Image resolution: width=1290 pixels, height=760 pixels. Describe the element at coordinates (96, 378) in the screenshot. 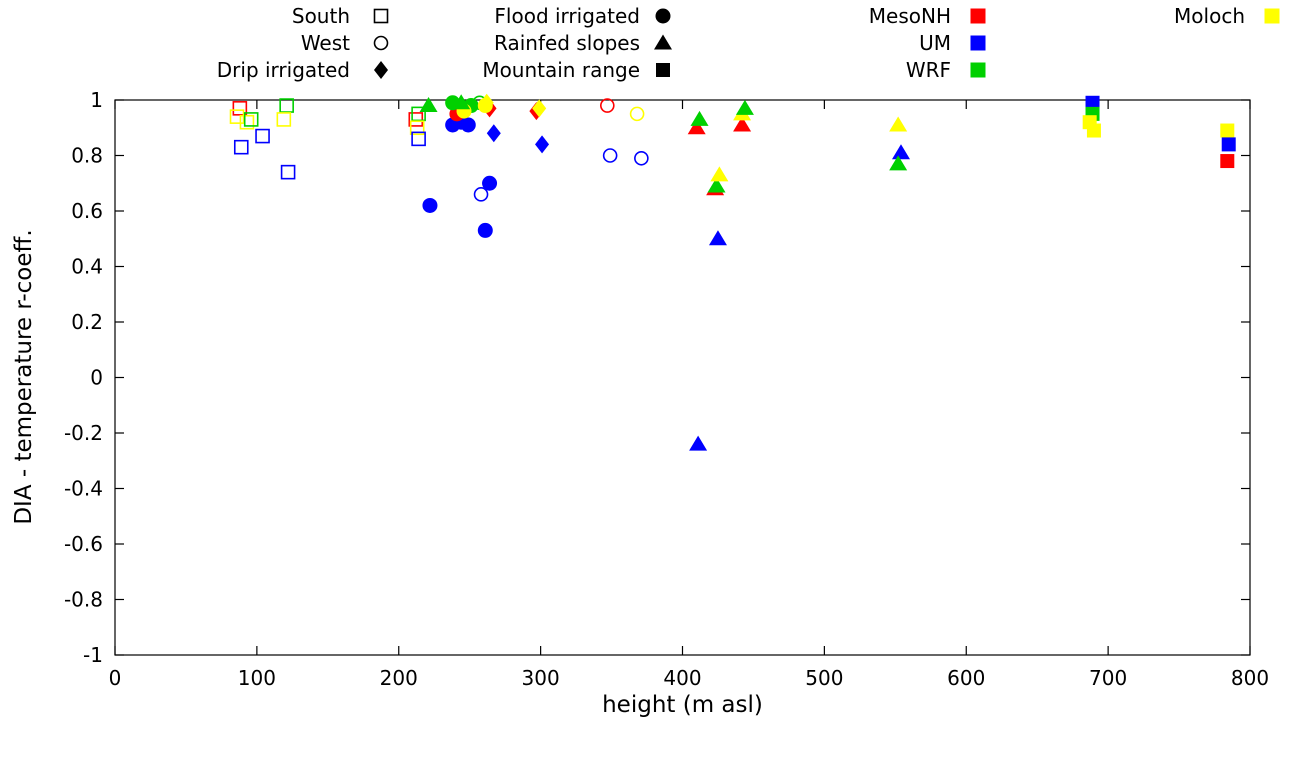

I see `y-tick-label: 0` at that location.